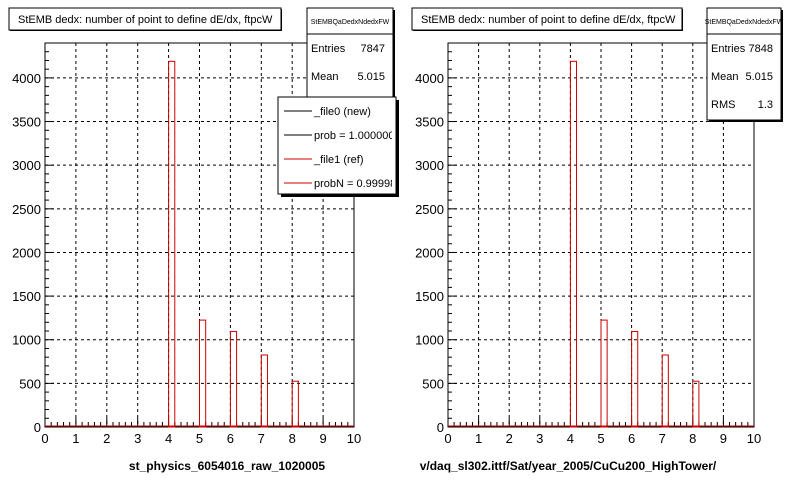  What do you see at coordinates (723, 105) in the screenshot?
I see `stats-label: RMS` at bounding box center [723, 105].